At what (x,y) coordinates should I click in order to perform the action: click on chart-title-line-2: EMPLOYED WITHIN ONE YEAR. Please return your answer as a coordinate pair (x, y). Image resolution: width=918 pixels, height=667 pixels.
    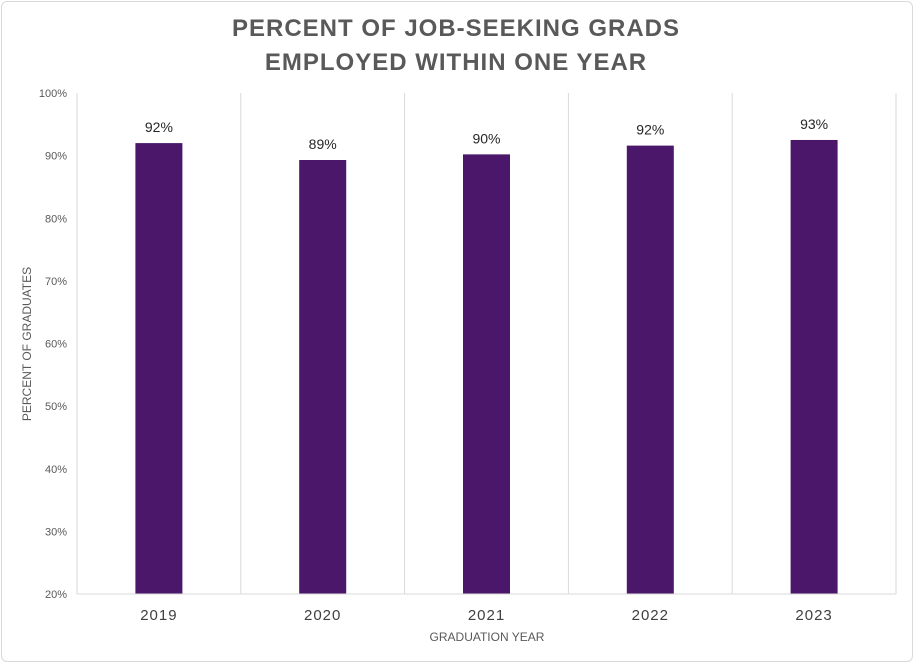
    Looking at the image, I should click on (456, 62).